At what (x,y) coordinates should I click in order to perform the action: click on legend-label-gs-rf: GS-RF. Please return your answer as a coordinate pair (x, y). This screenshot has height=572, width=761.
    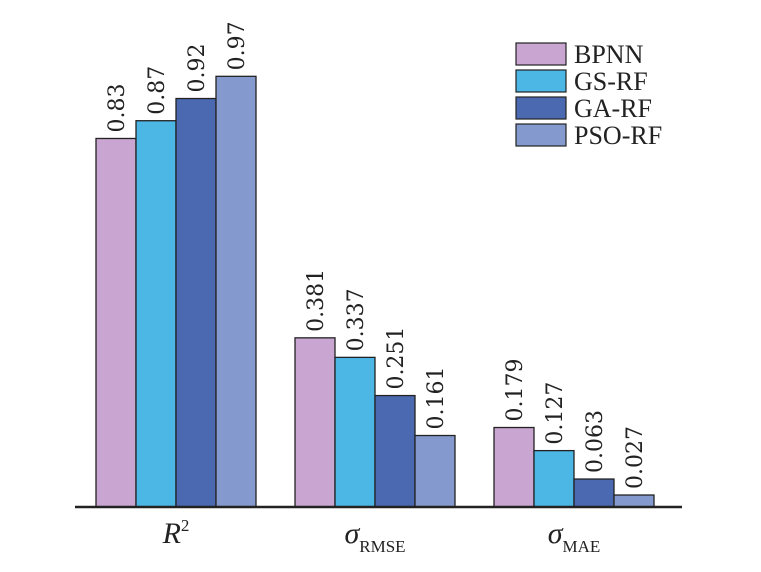
    Looking at the image, I should click on (611, 81).